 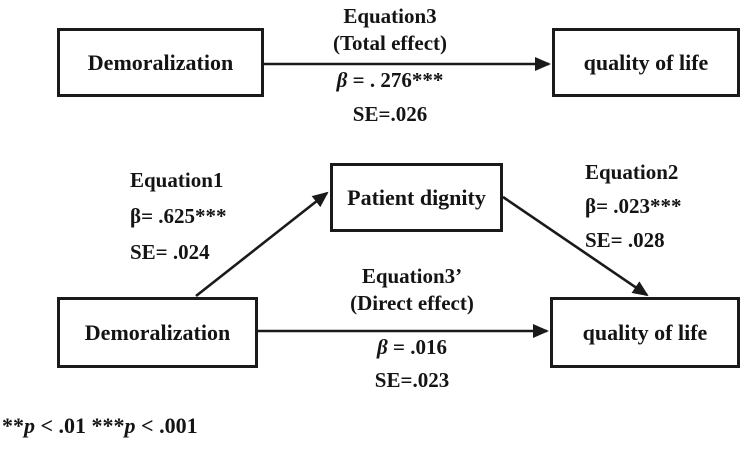 I want to click on top-predictor-label: Demoralization, so click(x=160, y=62).